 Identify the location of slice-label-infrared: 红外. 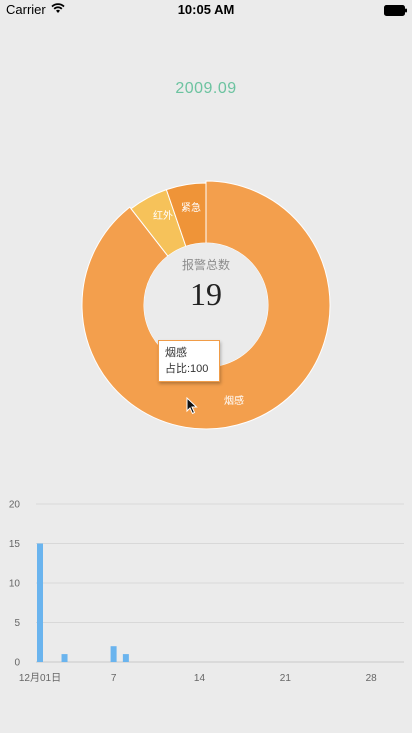
(163, 216).